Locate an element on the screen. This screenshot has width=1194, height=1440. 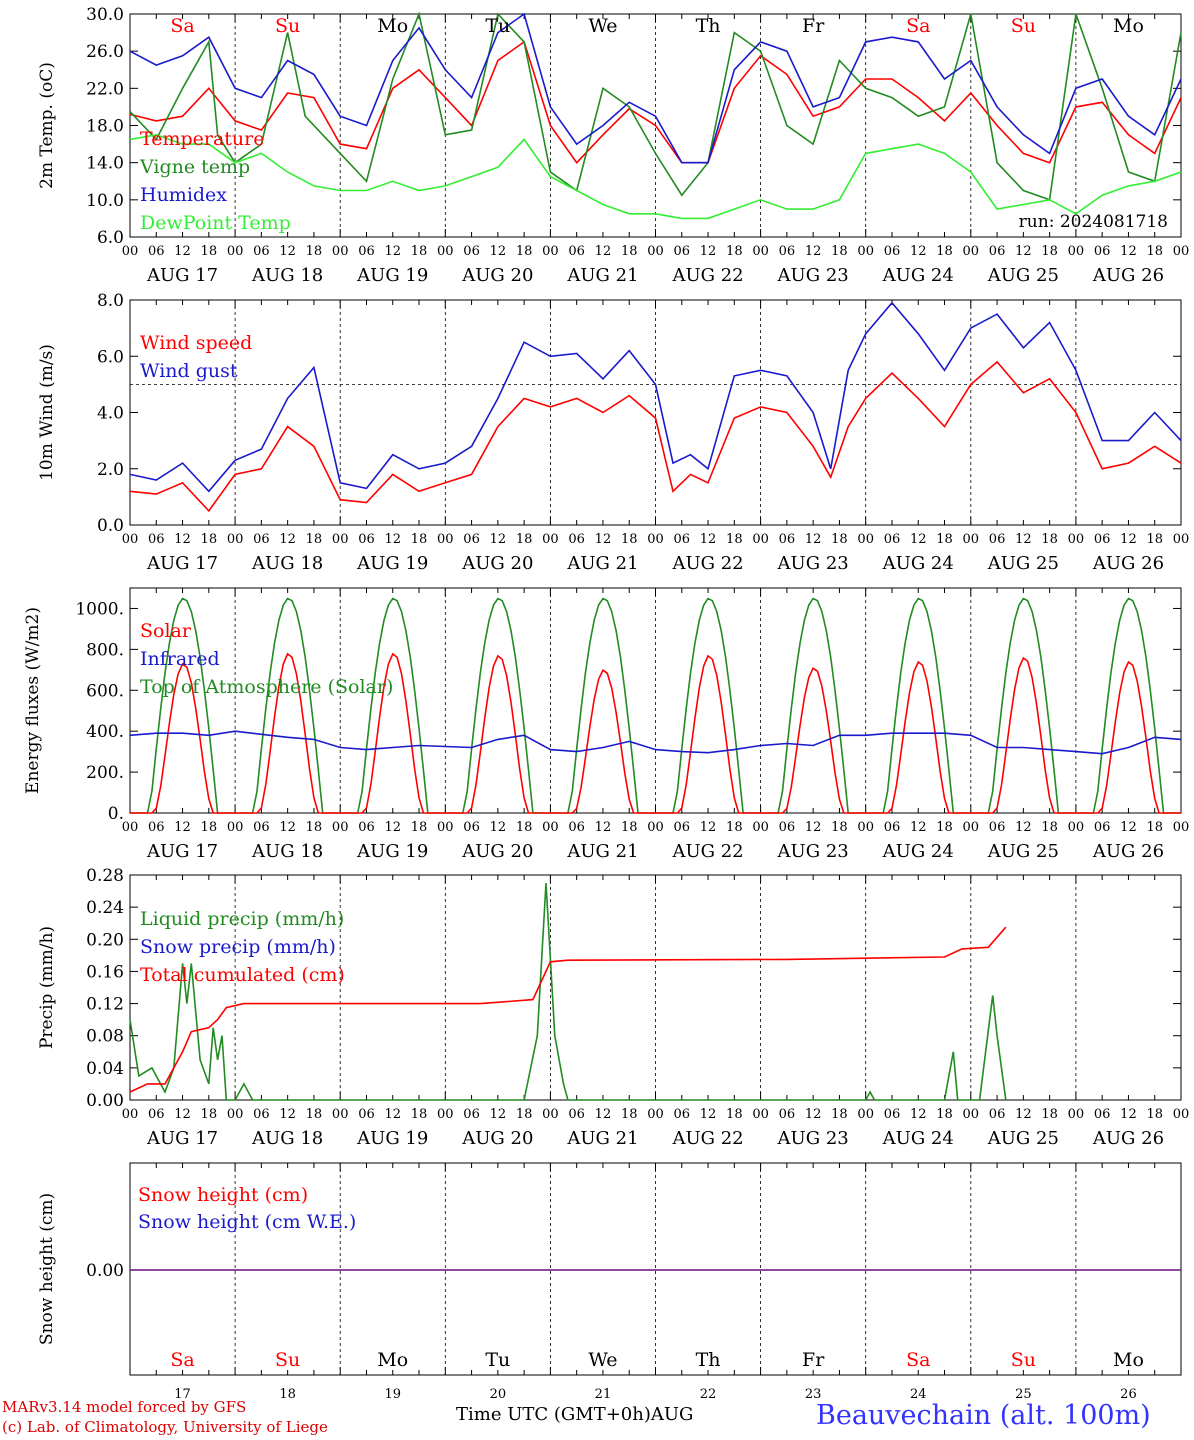
day-number: 24 is located at coordinates (918, 1394).